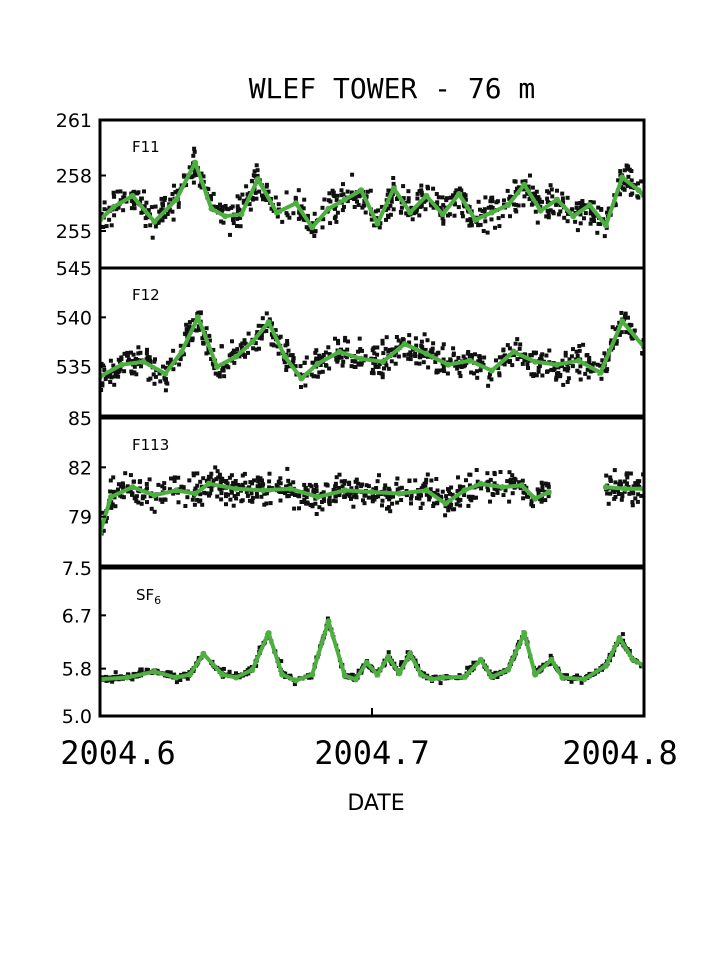 The width and height of the screenshot is (720, 960). Describe the element at coordinates (372, 492) in the screenshot. I see `panel-frame` at that location.